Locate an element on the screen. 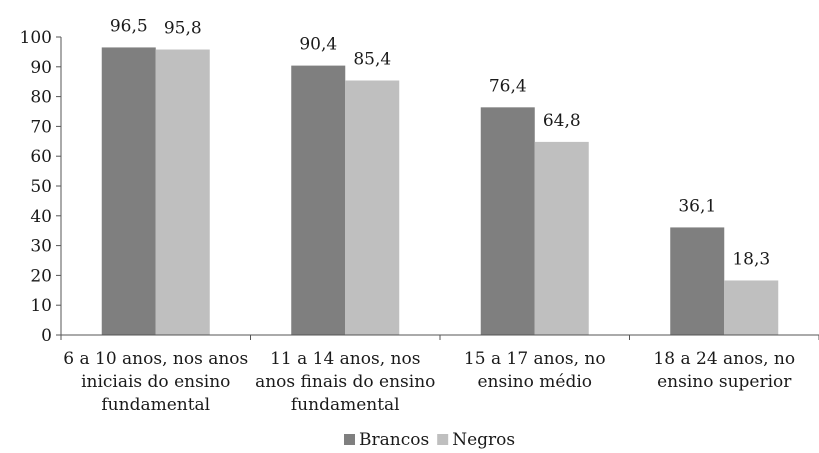  y-tick-label: 90 is located at coordinates (41, 68).